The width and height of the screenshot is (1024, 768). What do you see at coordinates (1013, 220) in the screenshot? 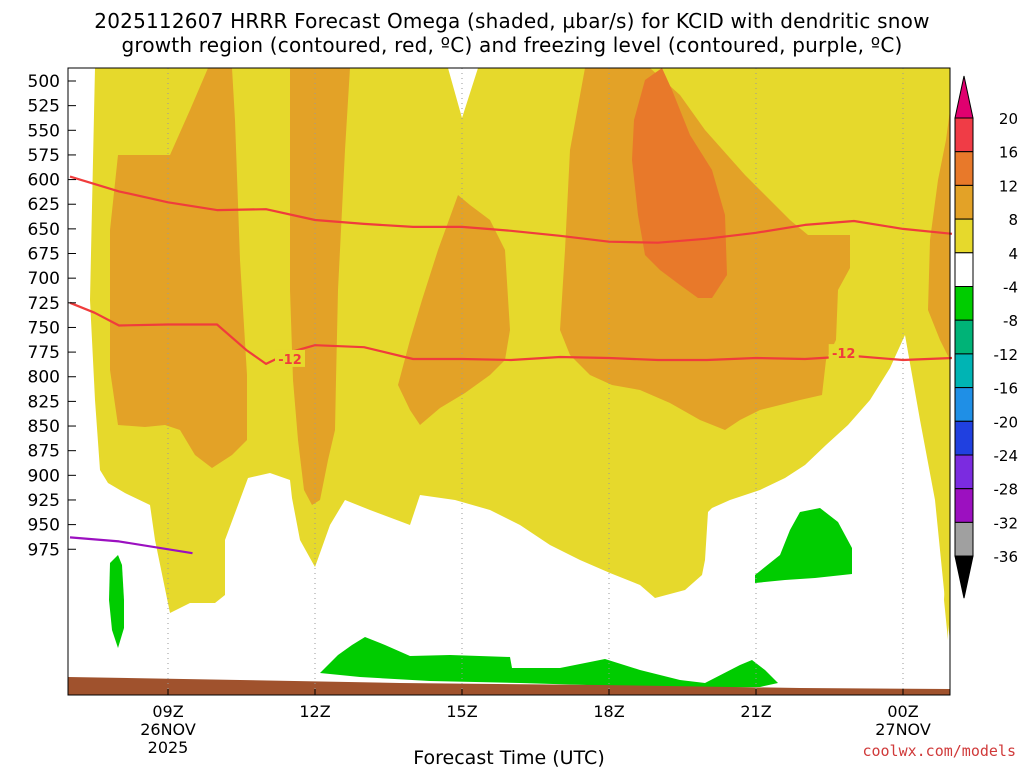
I see `colorbar-label-3: 8` at bounding box center [1013, 220].